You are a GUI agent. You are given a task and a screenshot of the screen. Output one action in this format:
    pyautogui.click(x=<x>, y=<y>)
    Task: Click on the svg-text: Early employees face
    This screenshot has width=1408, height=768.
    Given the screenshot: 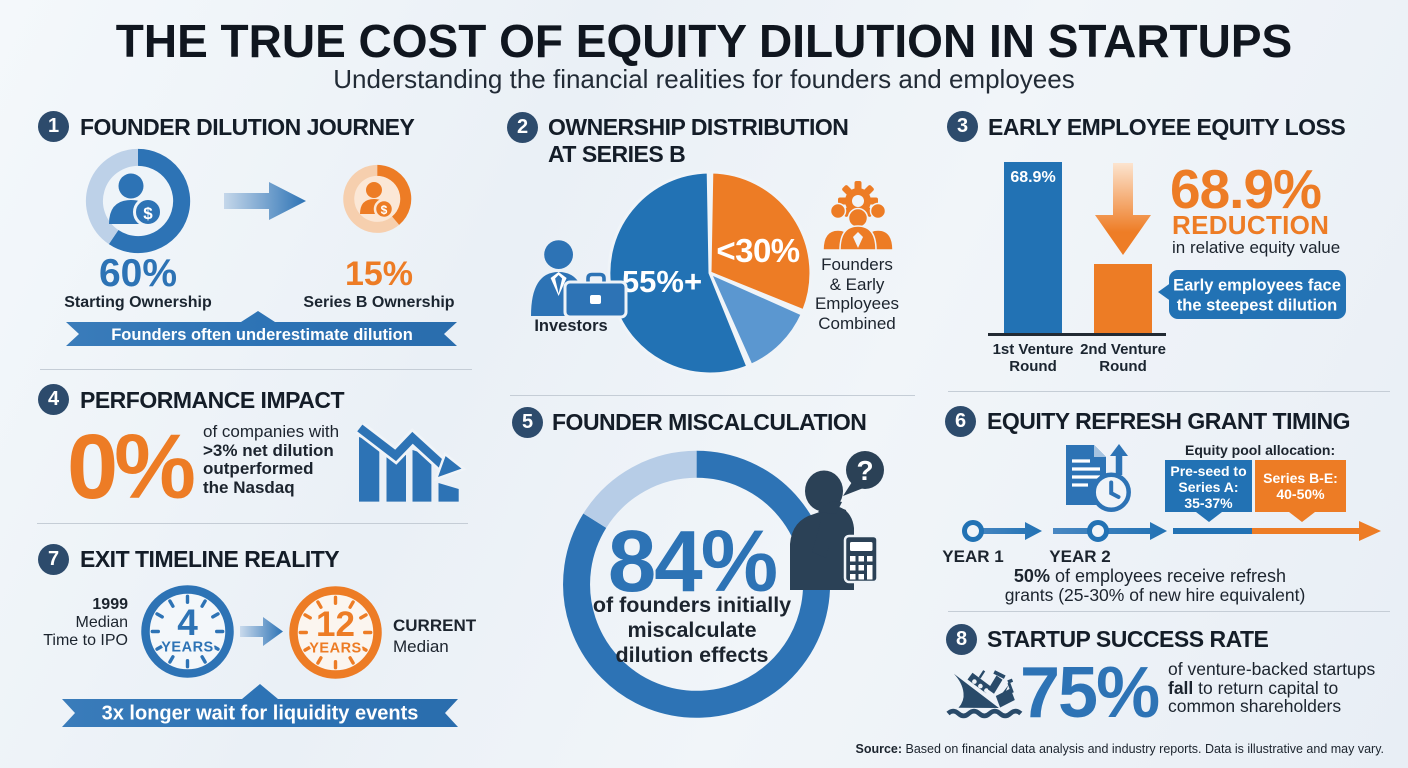 What is the action you would take?
    pyautogui.click(x=1257, y=286)
    